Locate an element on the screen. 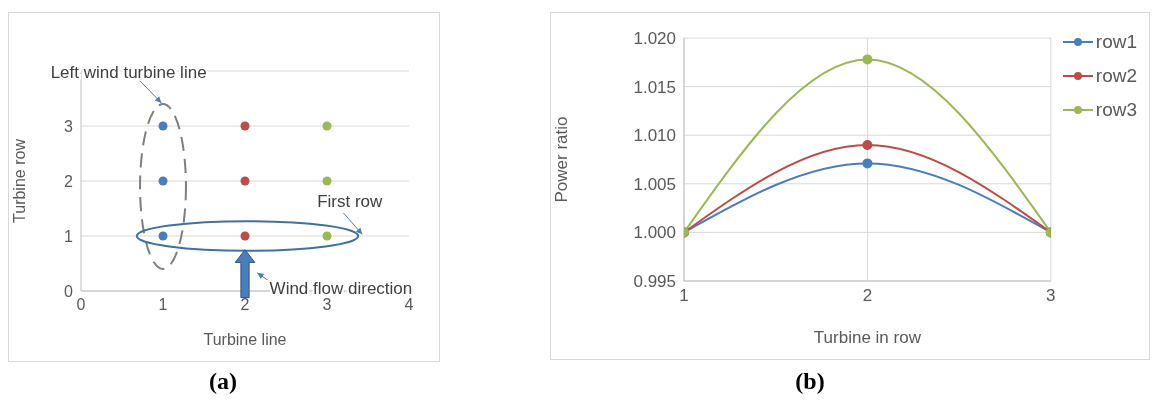  y-tick-label: 0.995 is located at coordinates (654, 282).